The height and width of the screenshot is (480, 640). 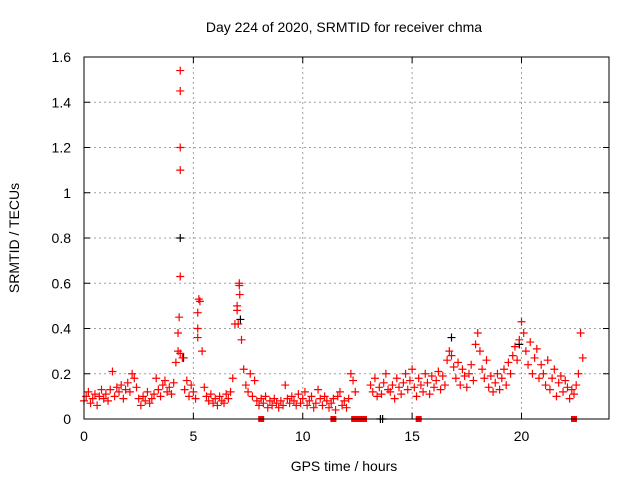 I want to click on y-tick-label: 0.2, so click(x=62, y=374).